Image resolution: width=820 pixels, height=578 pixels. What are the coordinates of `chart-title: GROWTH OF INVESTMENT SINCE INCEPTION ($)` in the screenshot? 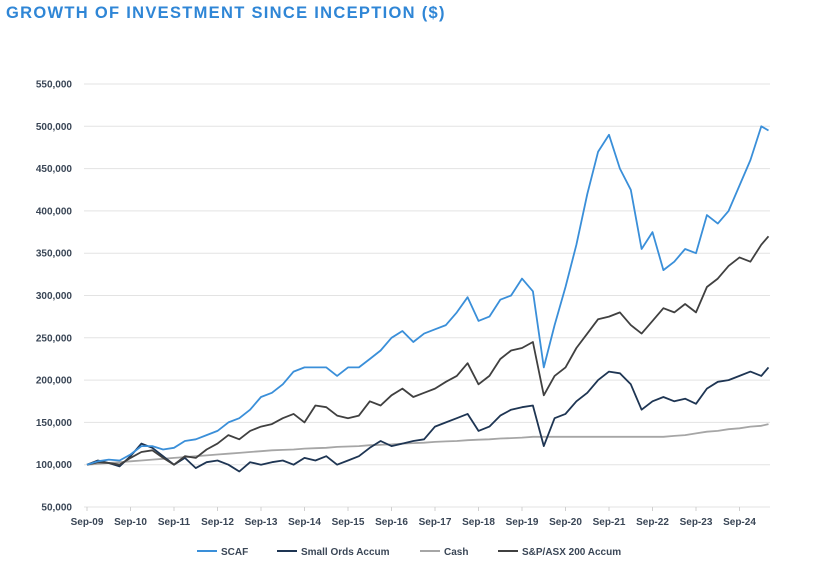 It's located at (226, 13).